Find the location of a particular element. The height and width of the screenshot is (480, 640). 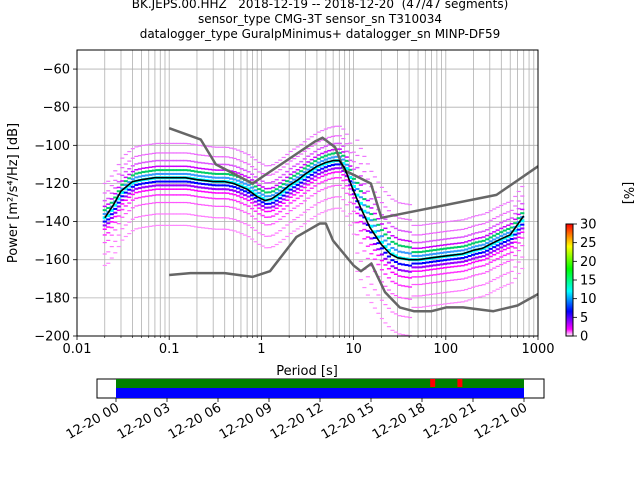

x-tick-label: 10 is located at coordinates (353, 349).